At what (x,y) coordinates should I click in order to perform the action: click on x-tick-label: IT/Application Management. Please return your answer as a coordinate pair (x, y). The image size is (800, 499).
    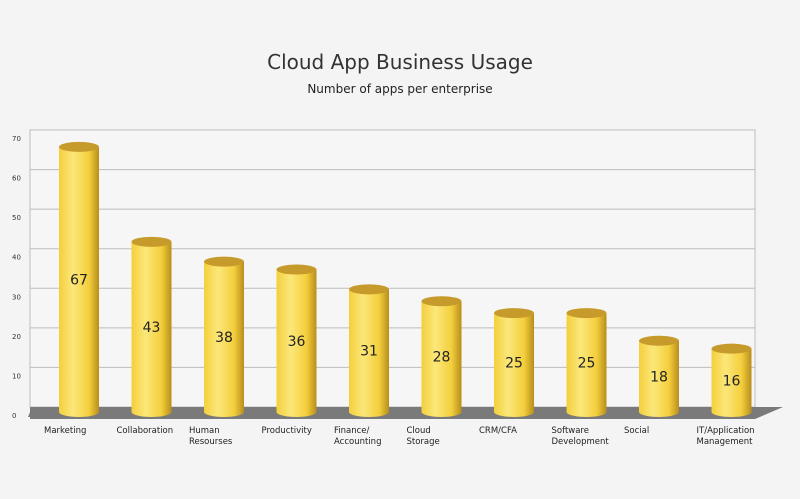
    Looking at the image, I should click on (726, 436).